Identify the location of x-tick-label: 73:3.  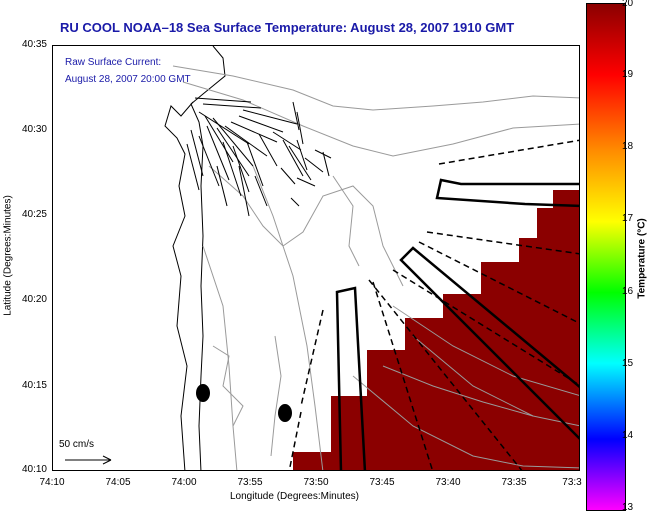
(572, 482).